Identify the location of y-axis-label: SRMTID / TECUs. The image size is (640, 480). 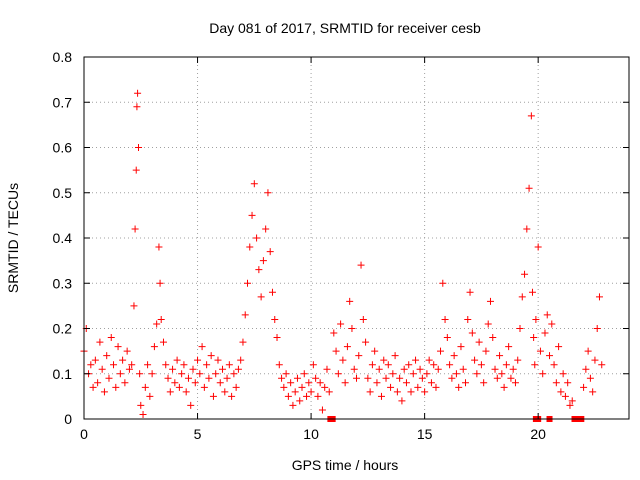
(13, 238).